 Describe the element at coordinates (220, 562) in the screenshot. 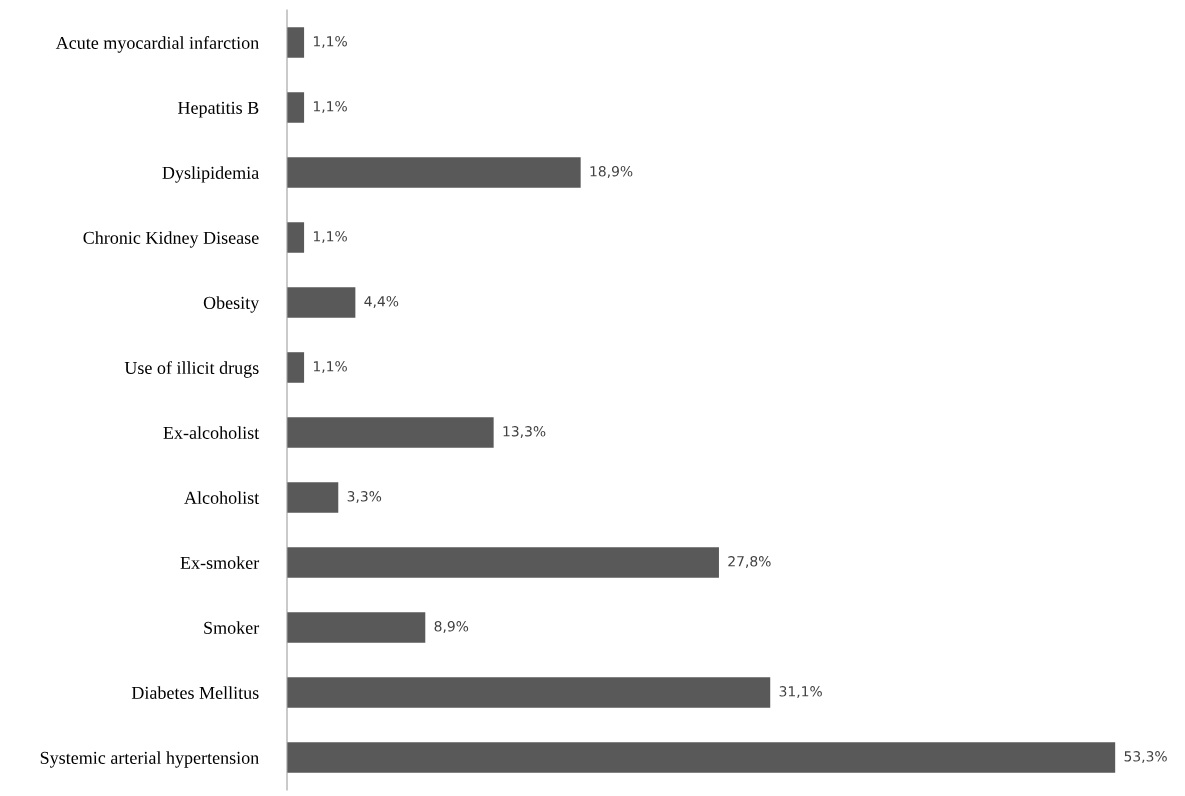

I see `y-tick-label: Ex-smoker` at that location.